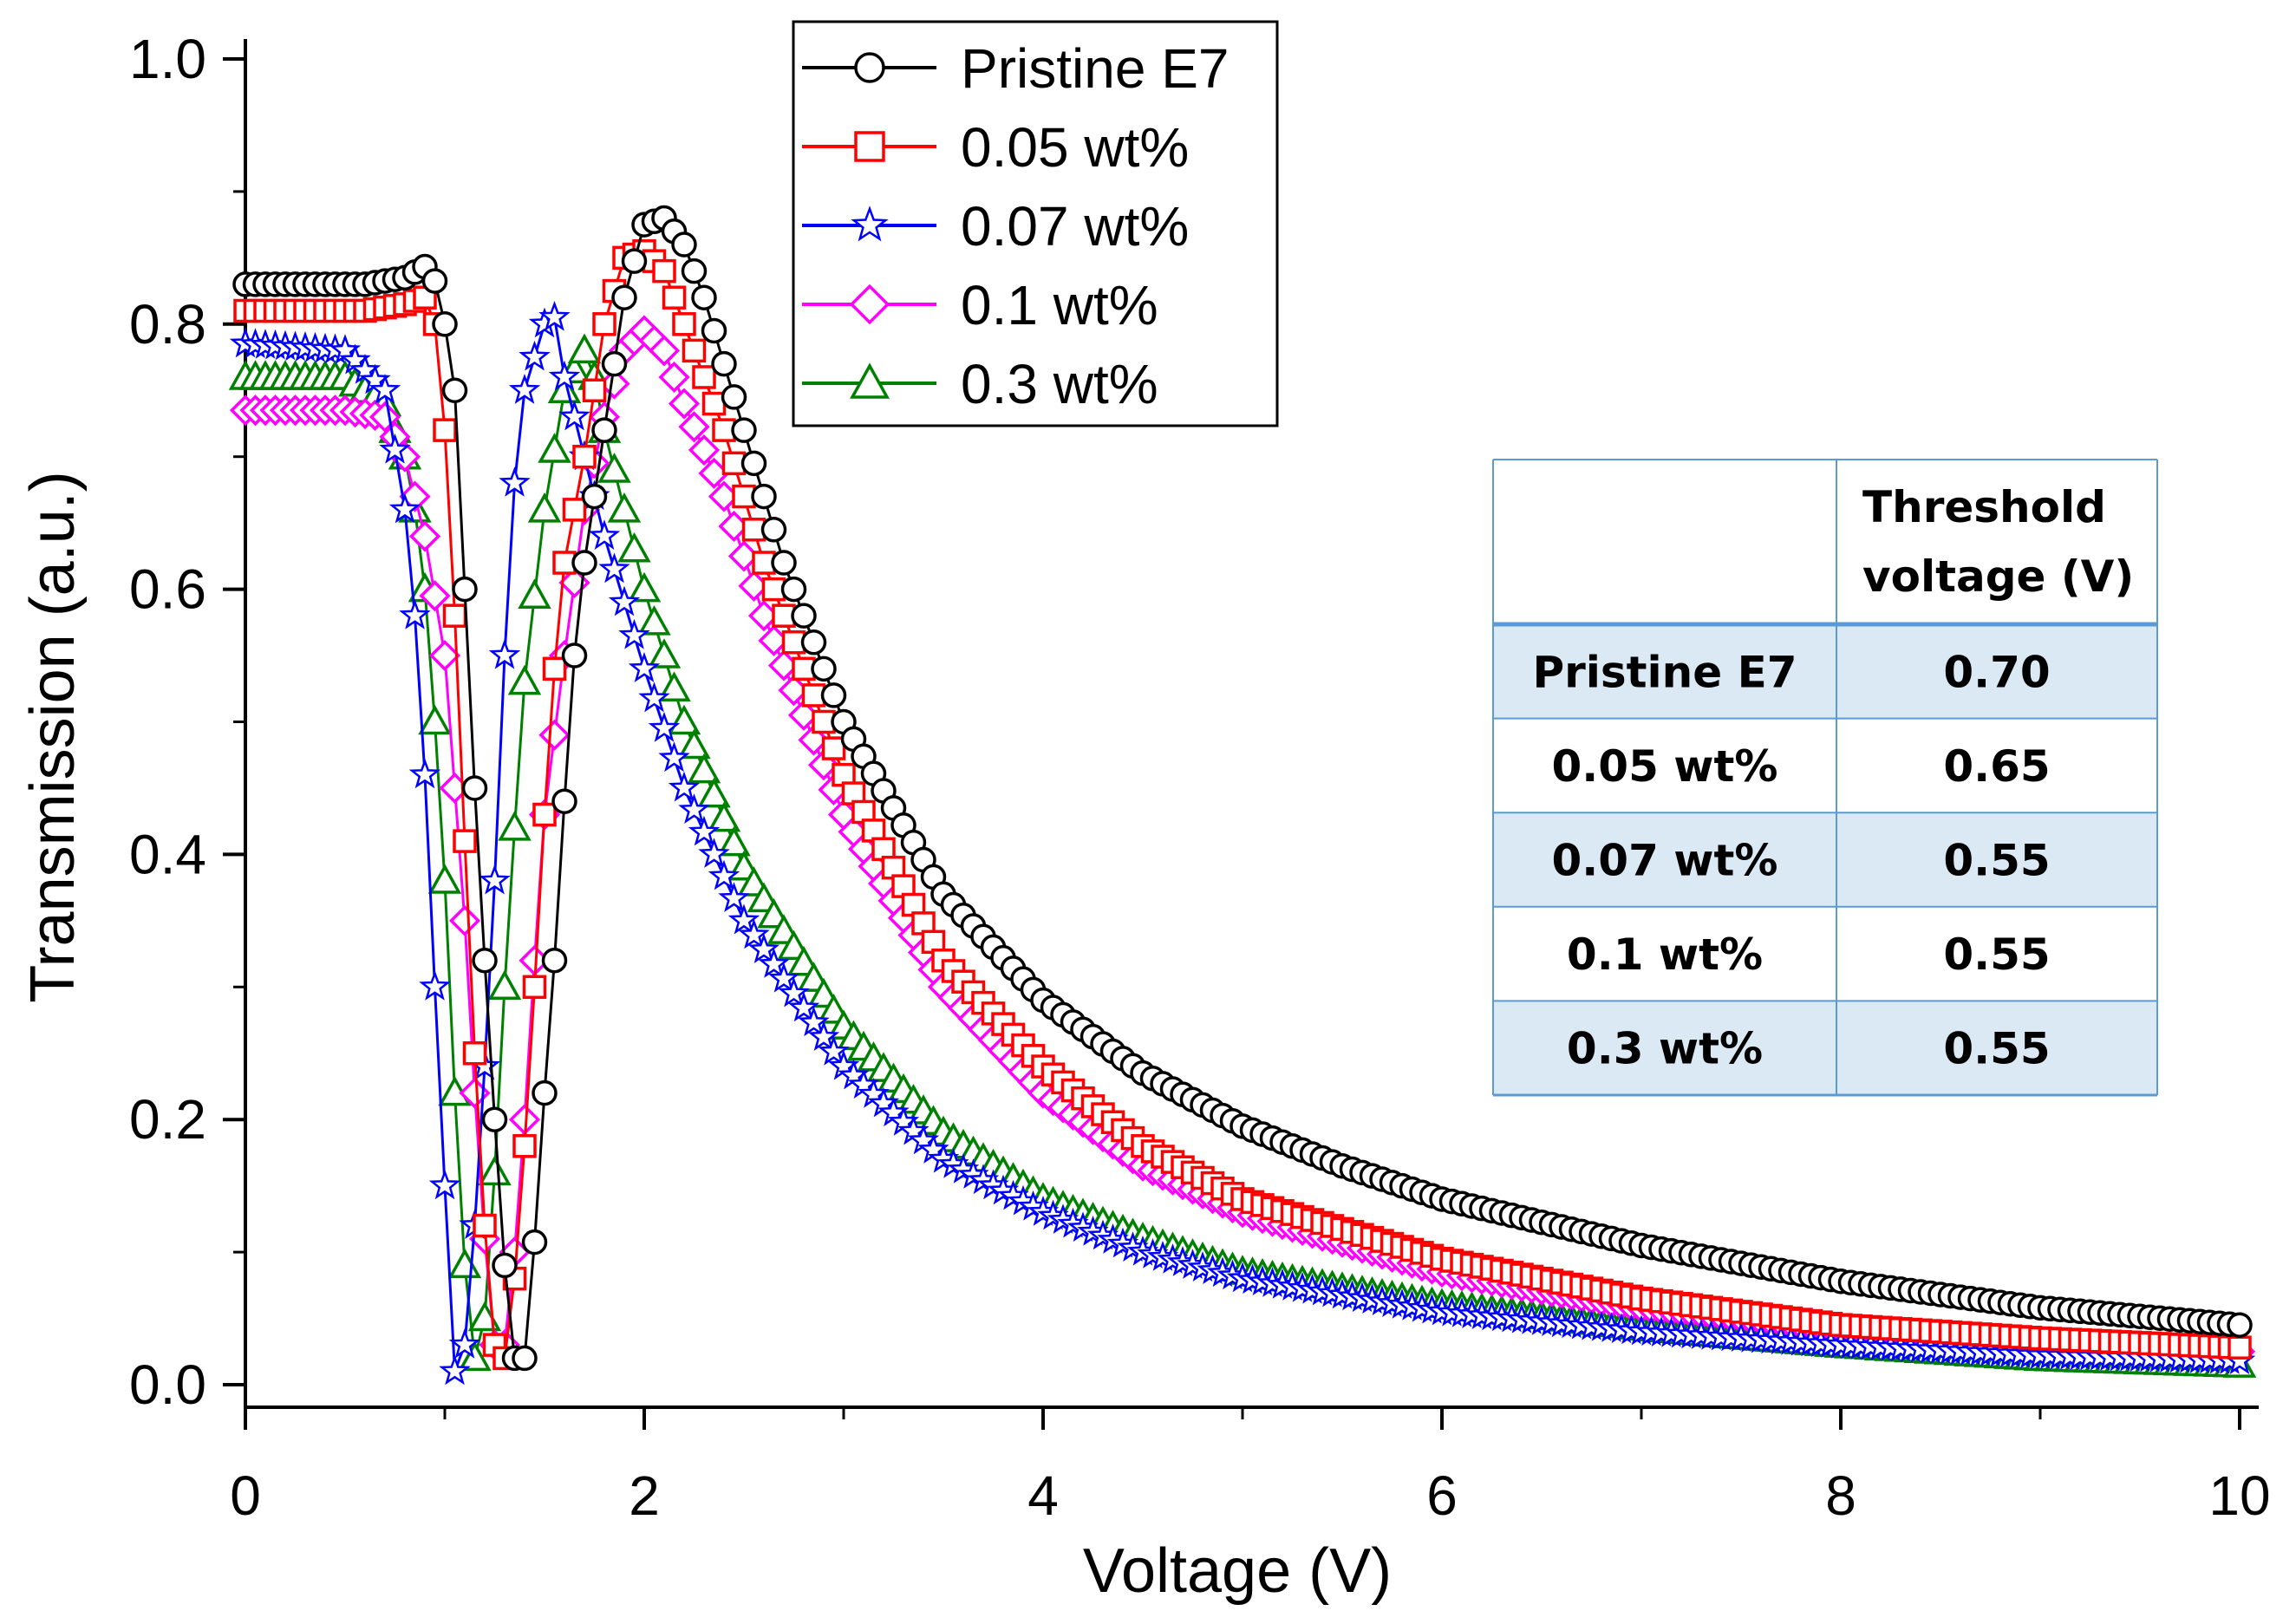 The width and height of the screenshot is (2296, 1624). I want to click on y-tick-label: 0.0, so click(168, 1384).